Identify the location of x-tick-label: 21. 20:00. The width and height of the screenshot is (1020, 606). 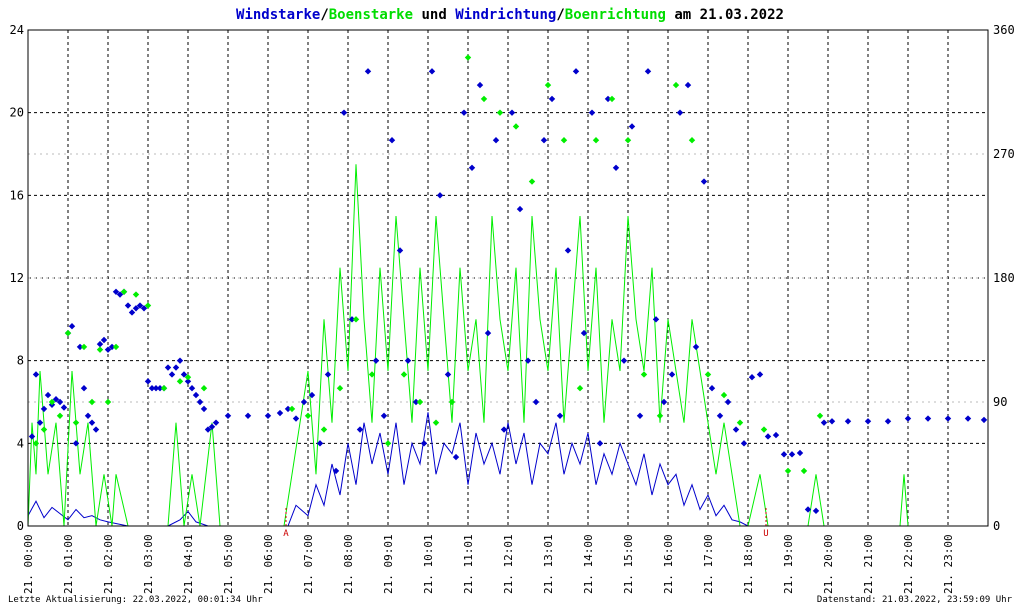
(828, 564).